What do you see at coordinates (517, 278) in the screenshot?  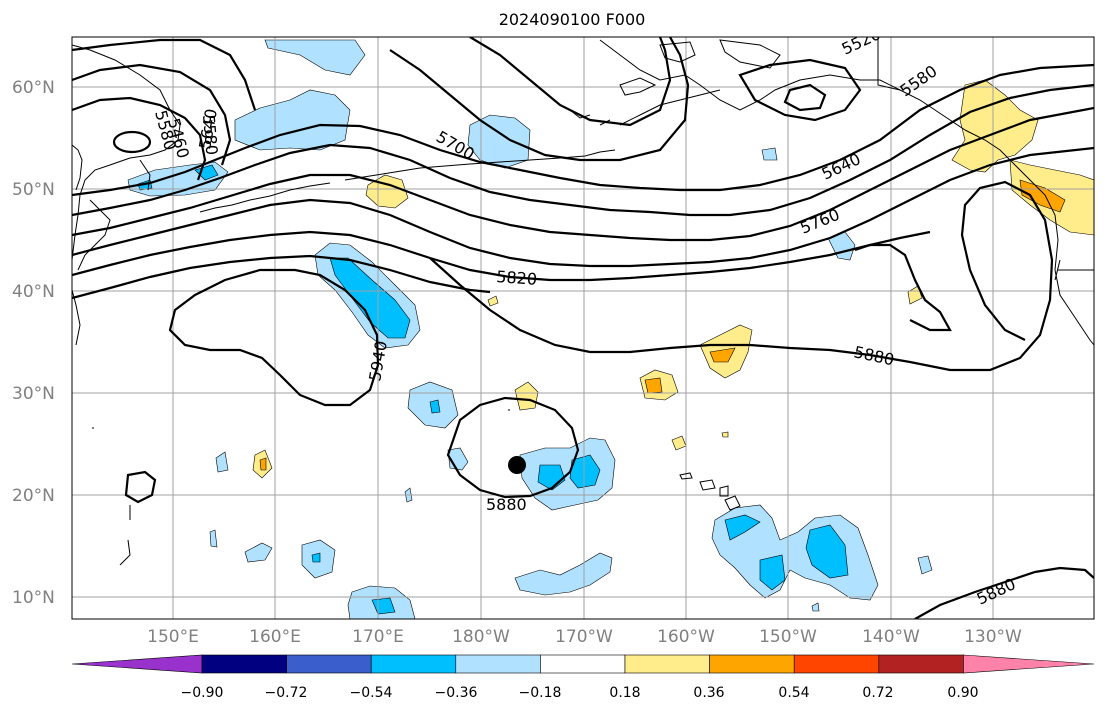 I see `contour-label: 5820` at bounding box center [517, 278].